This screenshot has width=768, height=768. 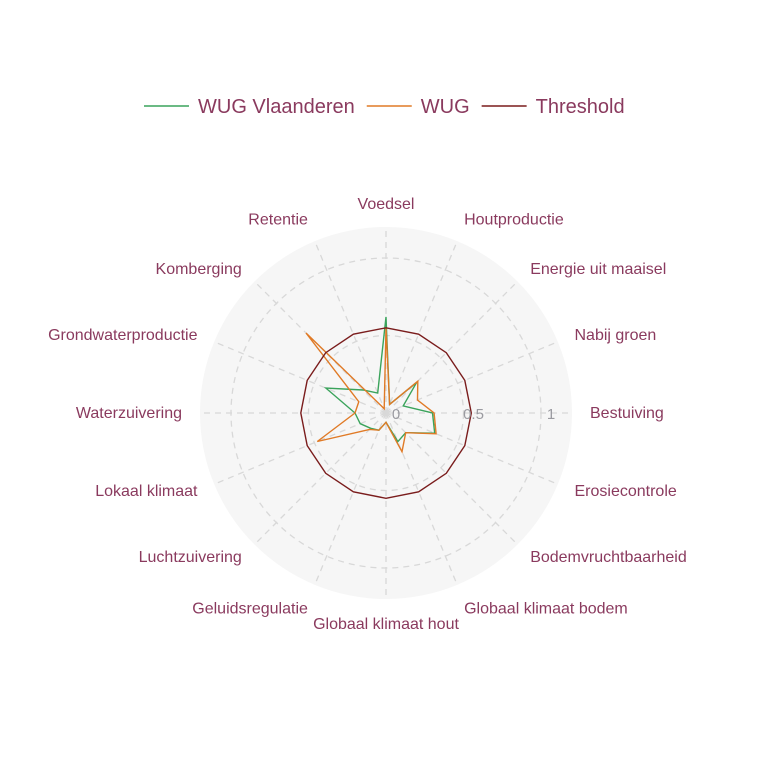 What do you see at coordinates (546, 609) in the screenshot?
I see `axis-label-globaal-klimaat-bodem: Globaal klimaat bodem` at bounding box center [546, 609].